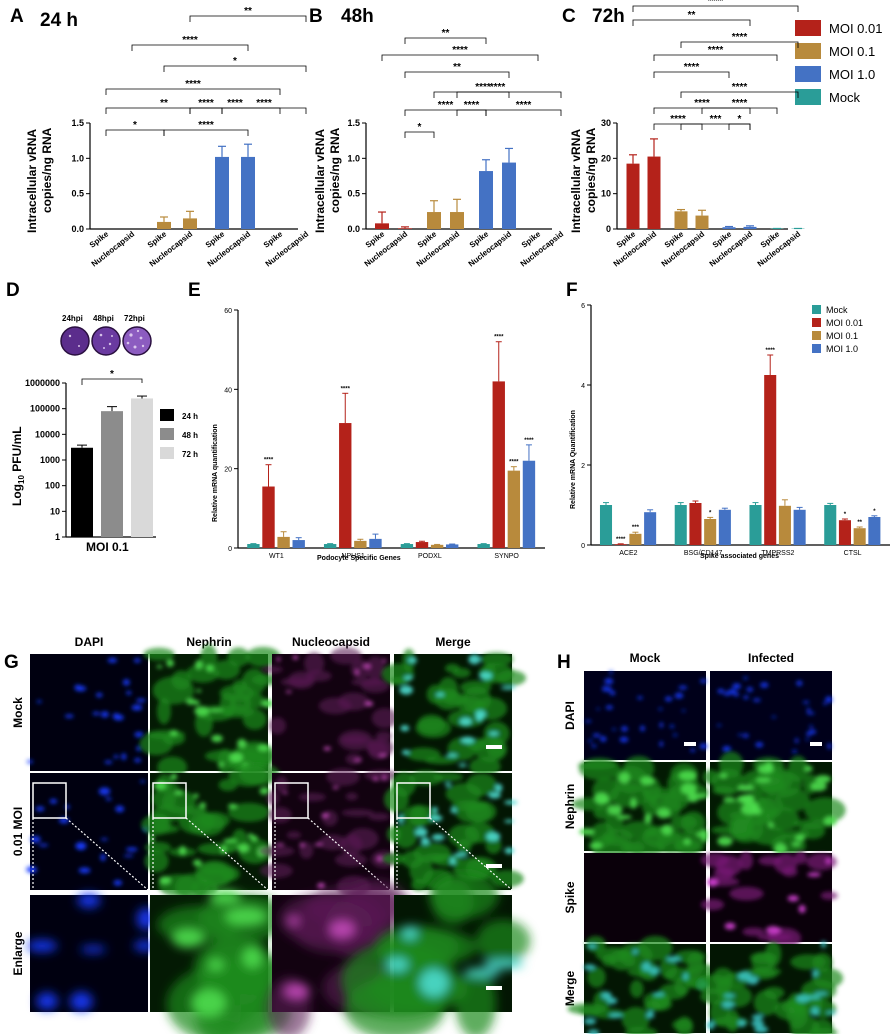 The image size is (892, 1034). Describe the element at coordinates (17, 16) in the screenshot. I see `panel-letter-a: A` at that location.